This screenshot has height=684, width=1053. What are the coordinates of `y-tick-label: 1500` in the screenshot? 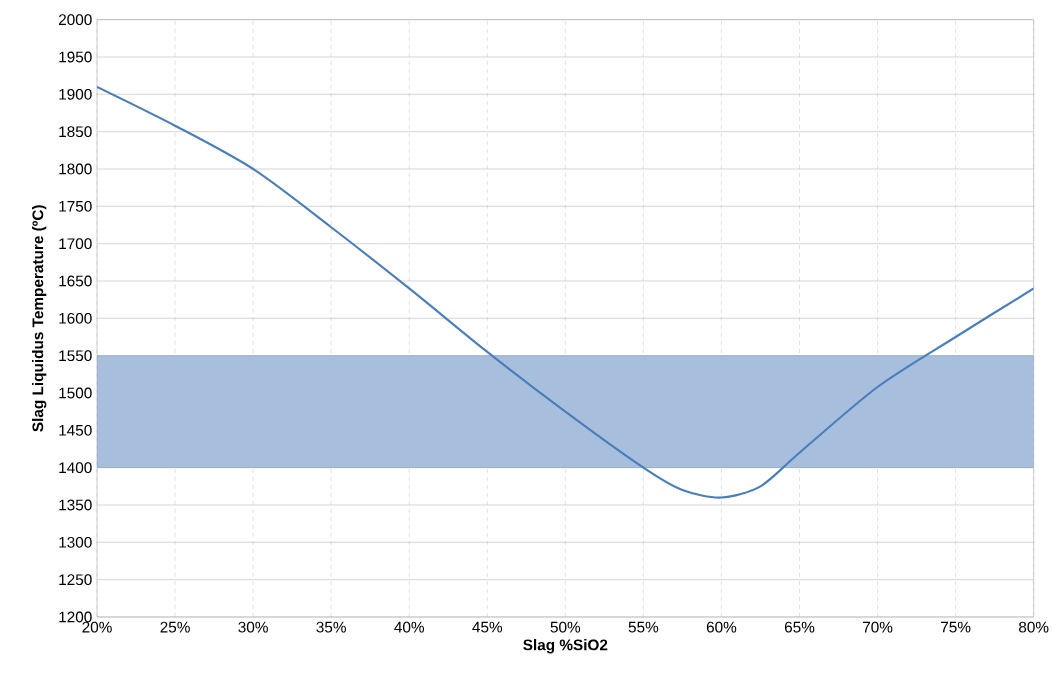 It's located at (75, 393).